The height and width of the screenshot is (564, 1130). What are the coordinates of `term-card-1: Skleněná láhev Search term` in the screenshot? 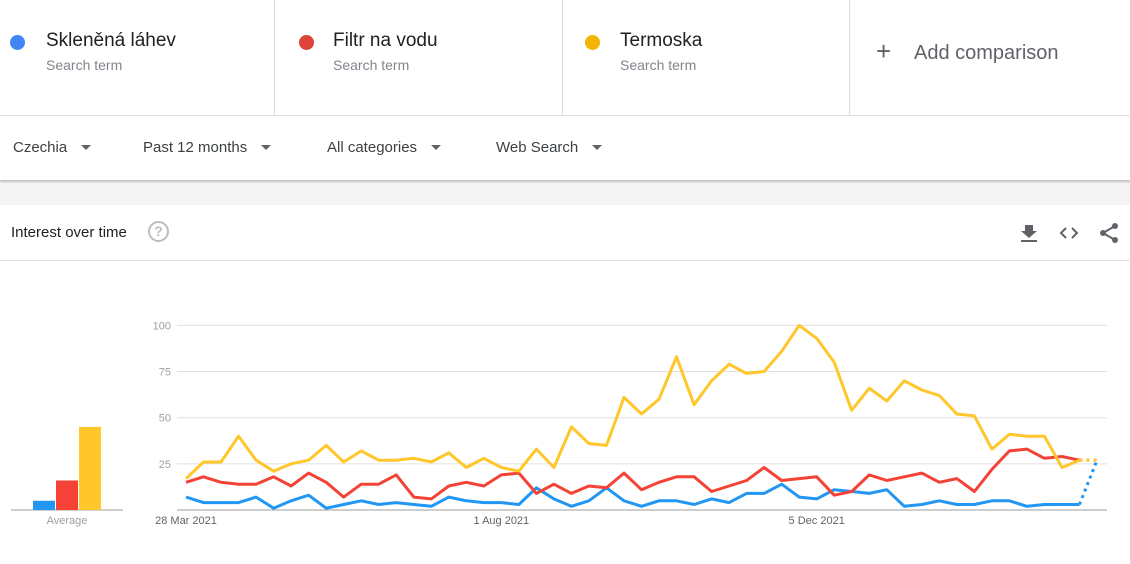 It's located at (137, 58).